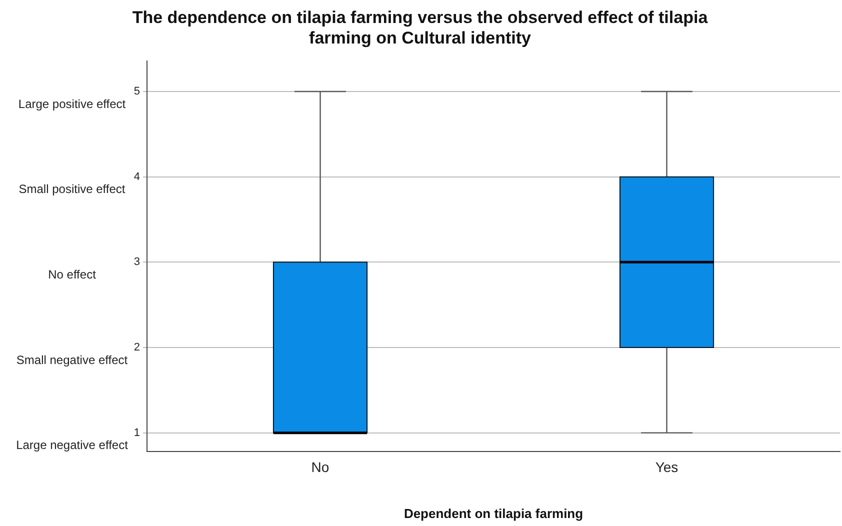 This screenshot has height=526, width=842. I want to click on x-tick-label: No, so click(320, 466).